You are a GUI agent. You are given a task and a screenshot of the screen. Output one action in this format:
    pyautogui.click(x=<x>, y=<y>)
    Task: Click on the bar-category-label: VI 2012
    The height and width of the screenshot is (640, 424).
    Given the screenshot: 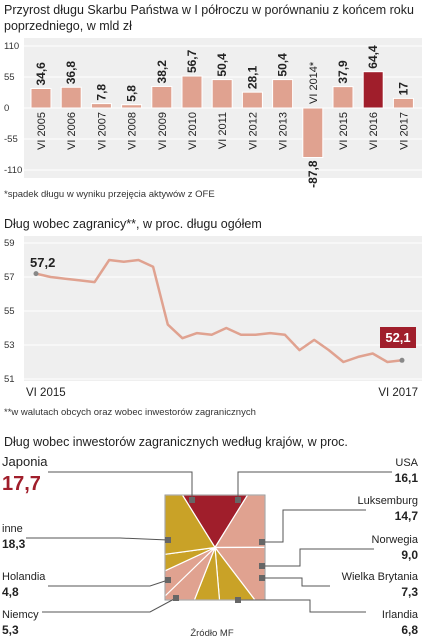 What is the action you would take?
    pyautogui.click(x=253, y=131)
    